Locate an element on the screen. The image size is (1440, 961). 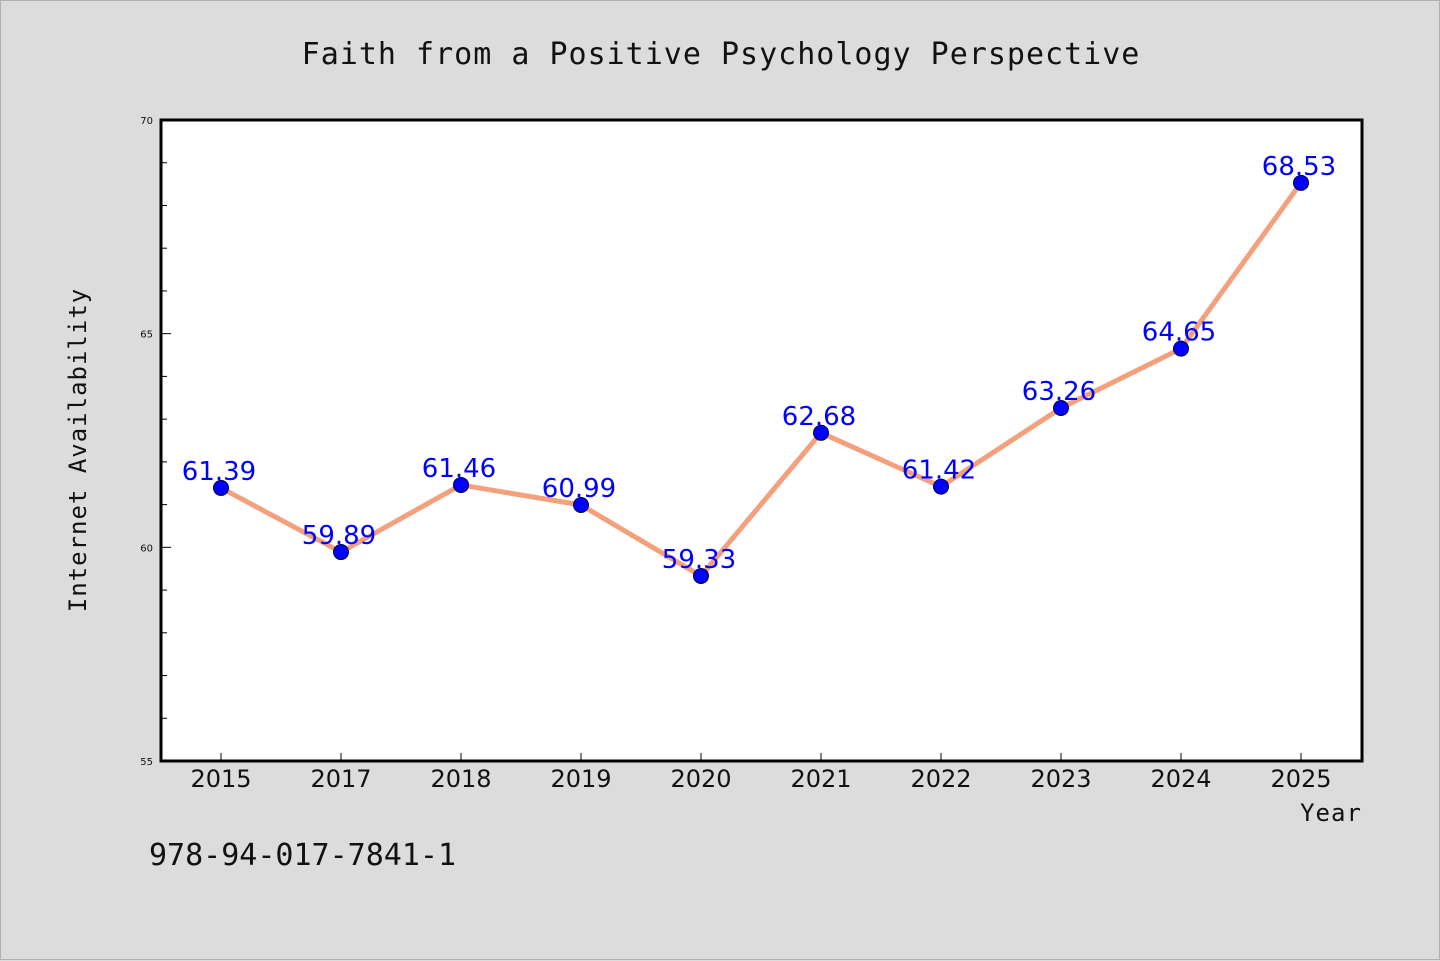
y-axis: 55 60 65 70 is located at coordinates (155, 442).